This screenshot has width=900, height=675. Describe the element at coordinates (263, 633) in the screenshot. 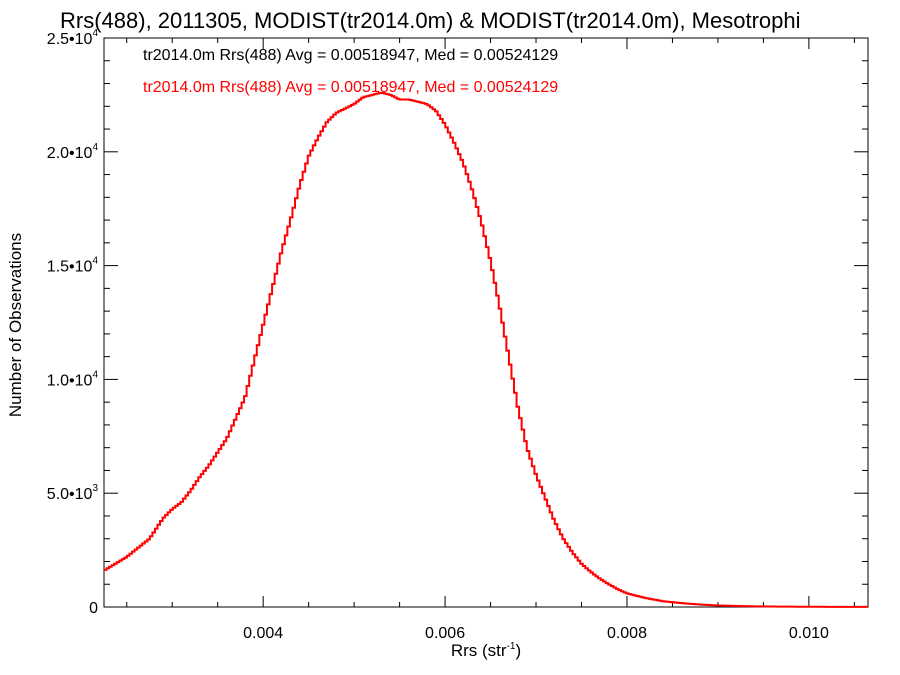

I see `x-tick-label: 0.004` at that location.